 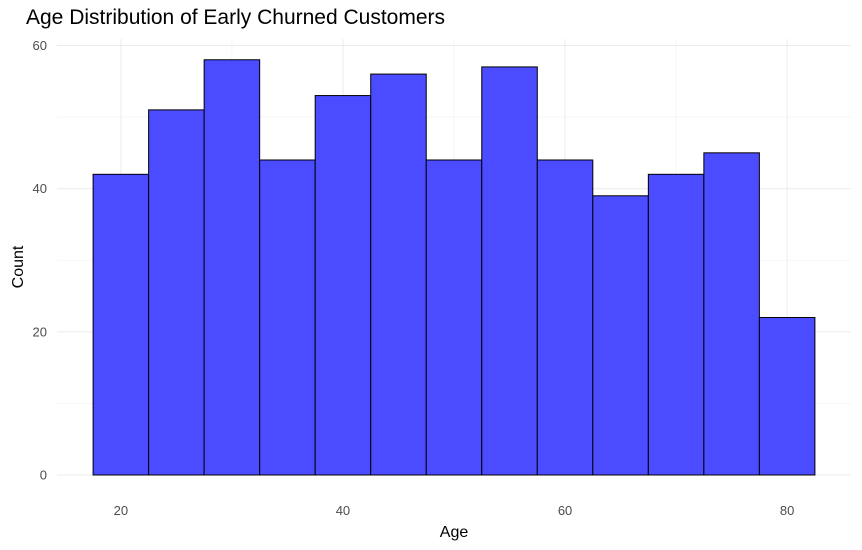 I want to click on x-tick-label: 40, so click(x=343, y=510).